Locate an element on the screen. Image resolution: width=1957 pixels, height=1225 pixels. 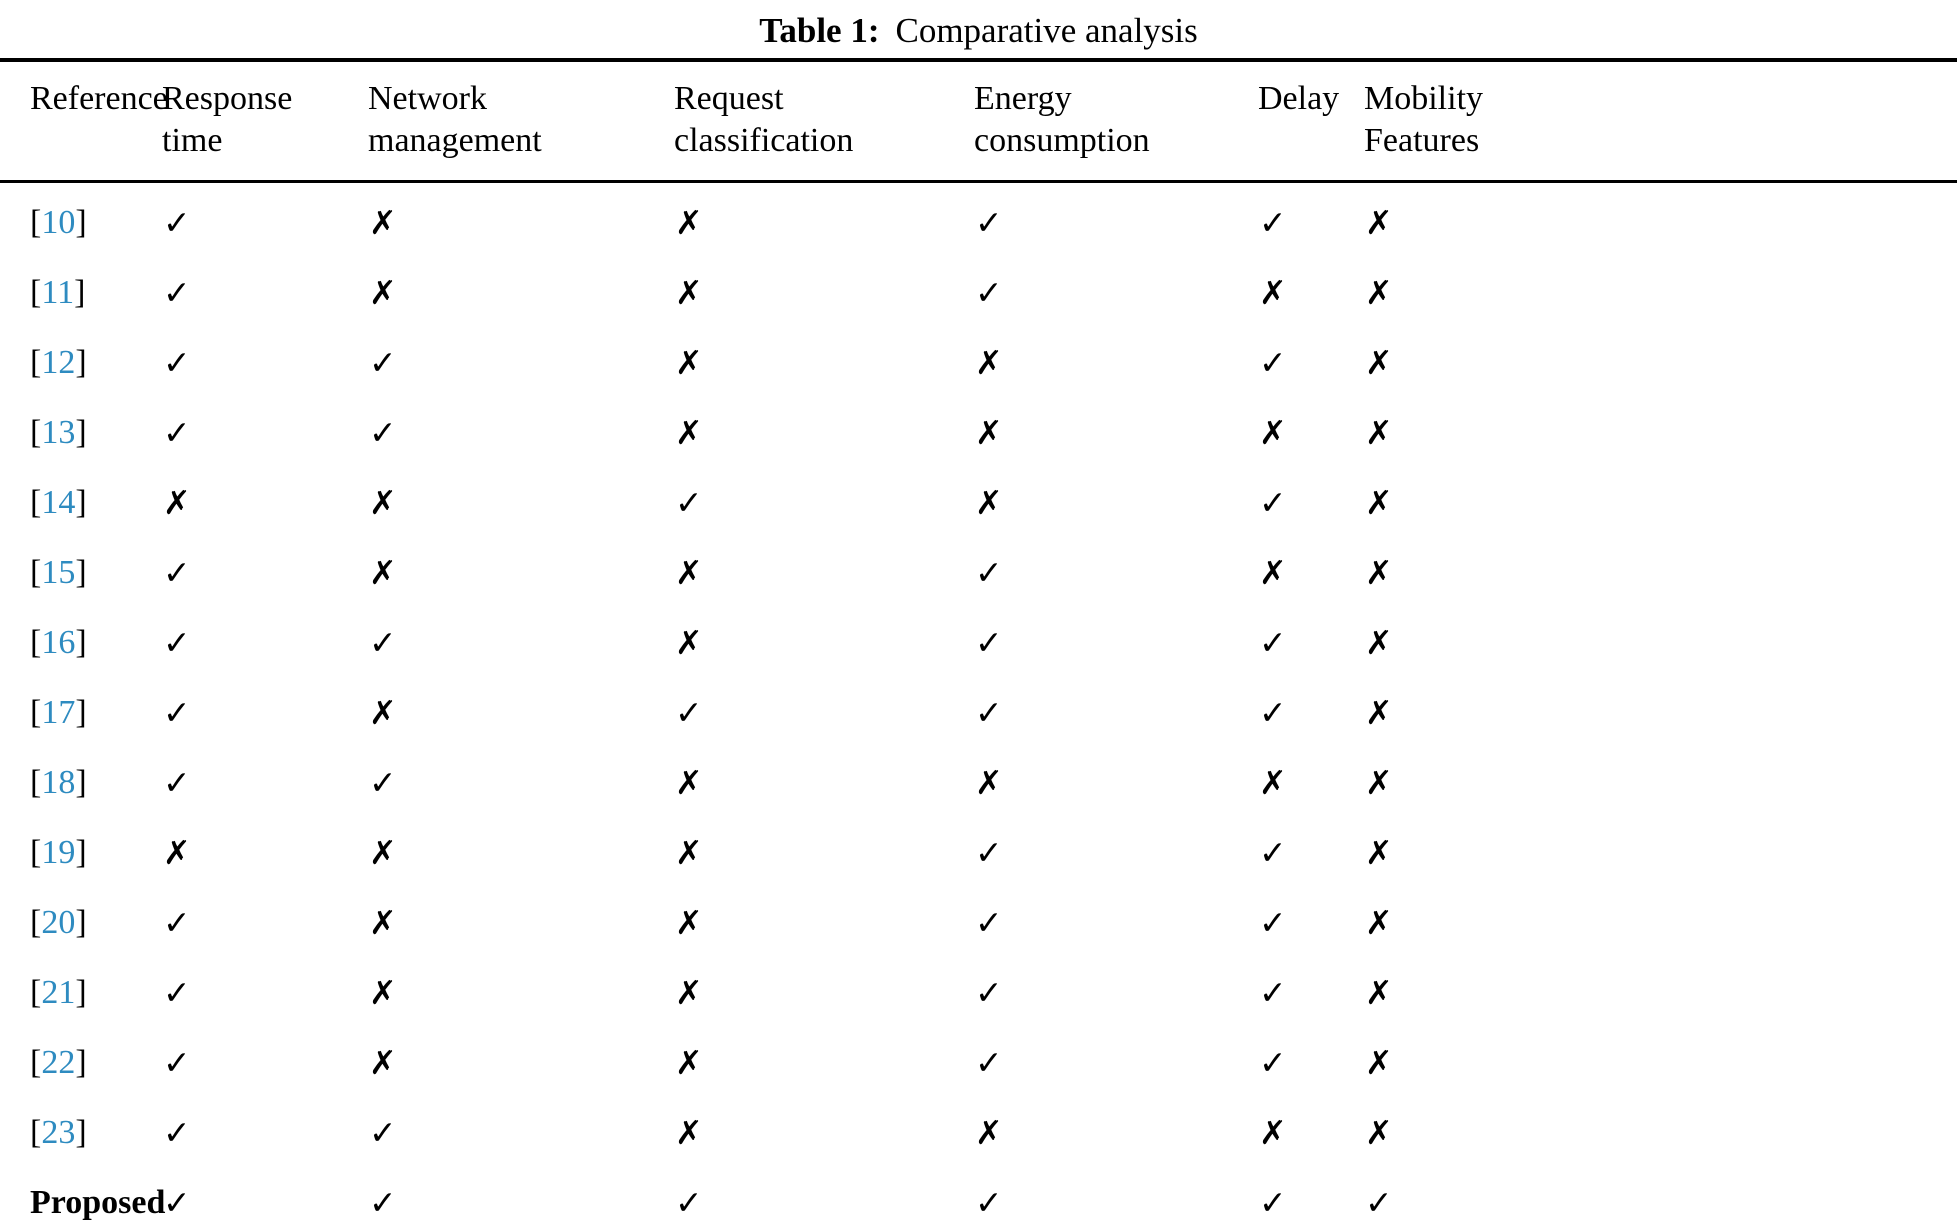
table-row: [15] ✓ ✗ ✗ ✓ ✗ ✗ is located at coordinates (978, 573).